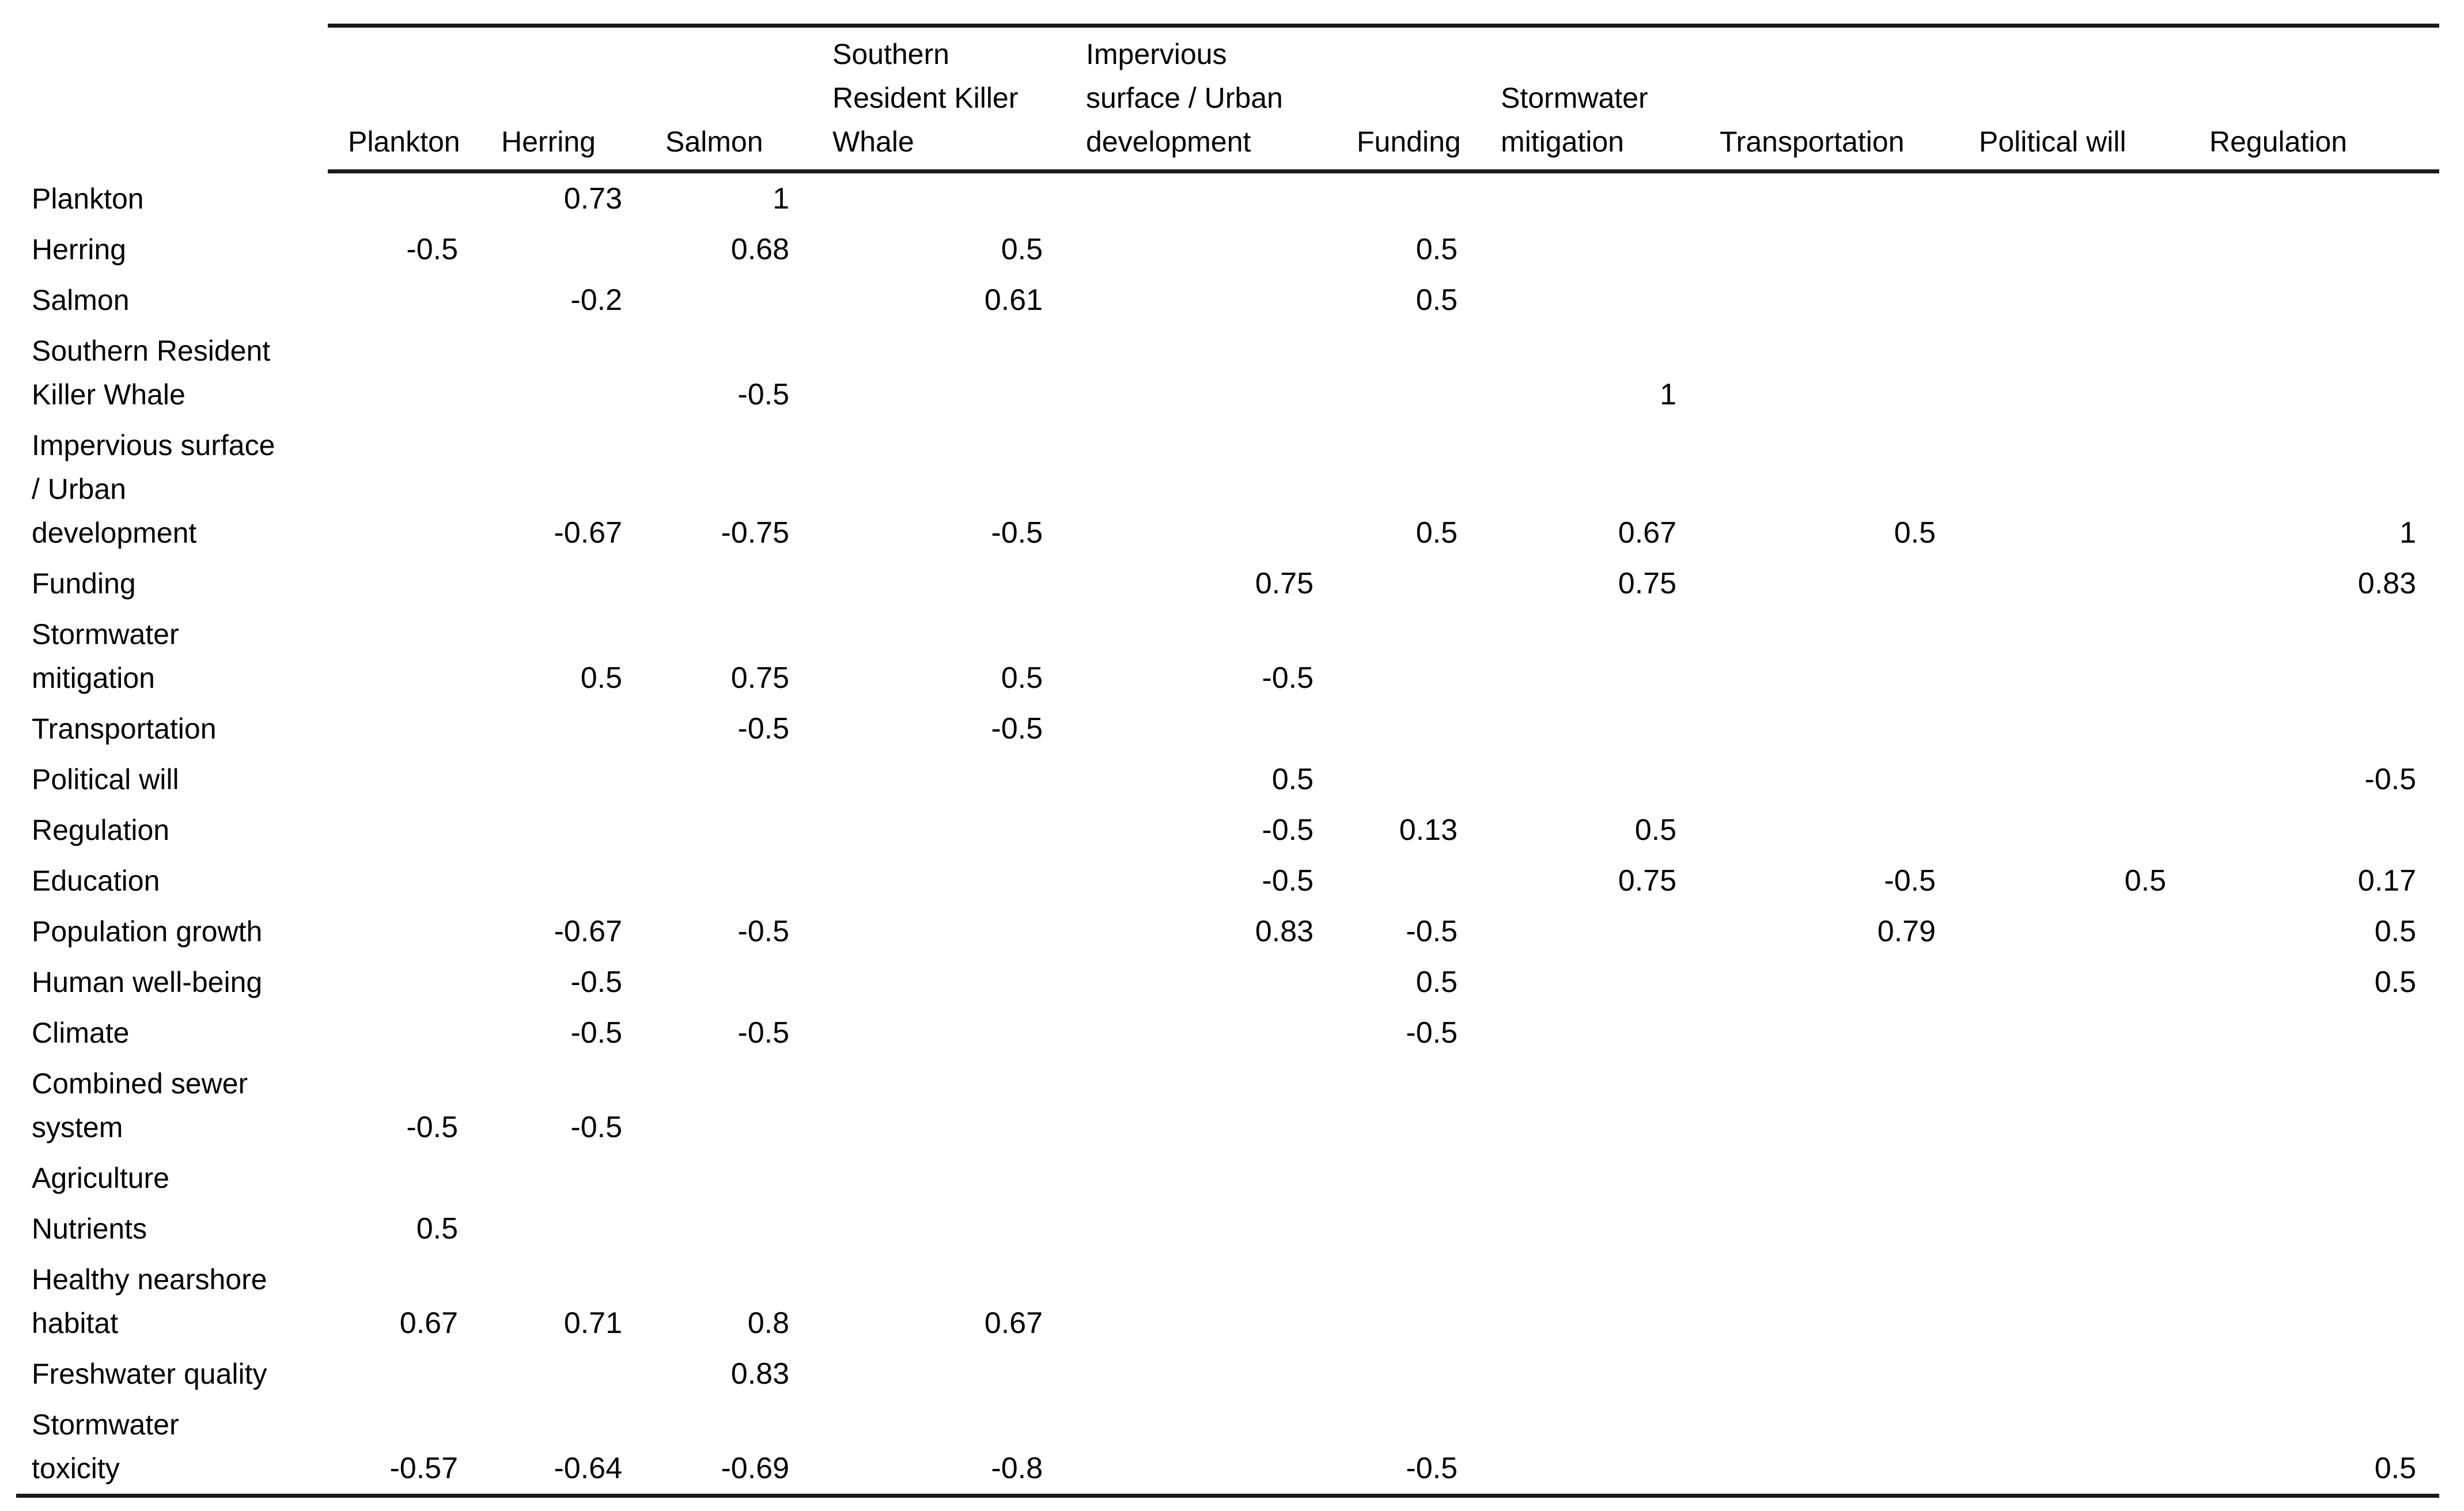 The width and height of the screenshot is (2464, 1511). What do you see at coordinates (81, 1033) in the screenshot?
I see `row-label: Climate` at bounding box center [81, 1033].